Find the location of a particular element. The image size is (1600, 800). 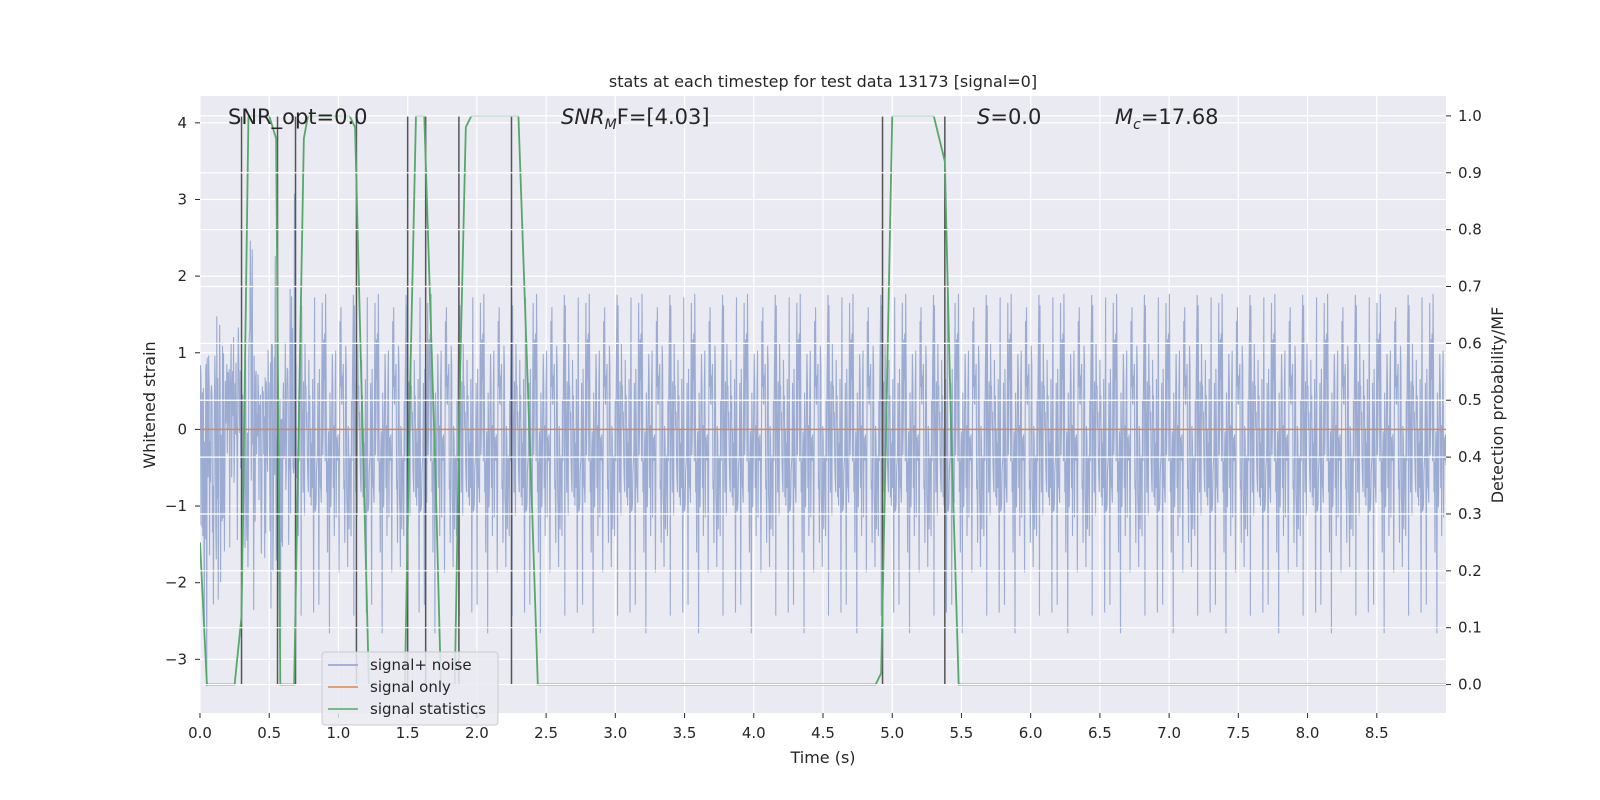

legend-label-noise: signal+ noise is located at coordinates (421, 665).